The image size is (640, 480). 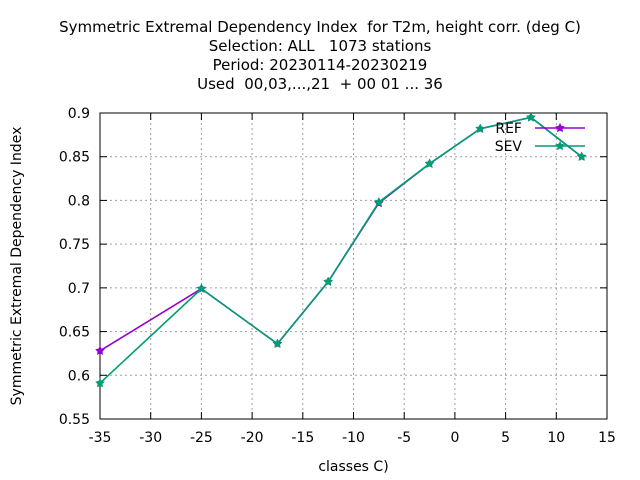 What do you see at coordinates (302, 438) in the screenshot?
I see `x-tick-label: -15` at bounding box center [302, 438].